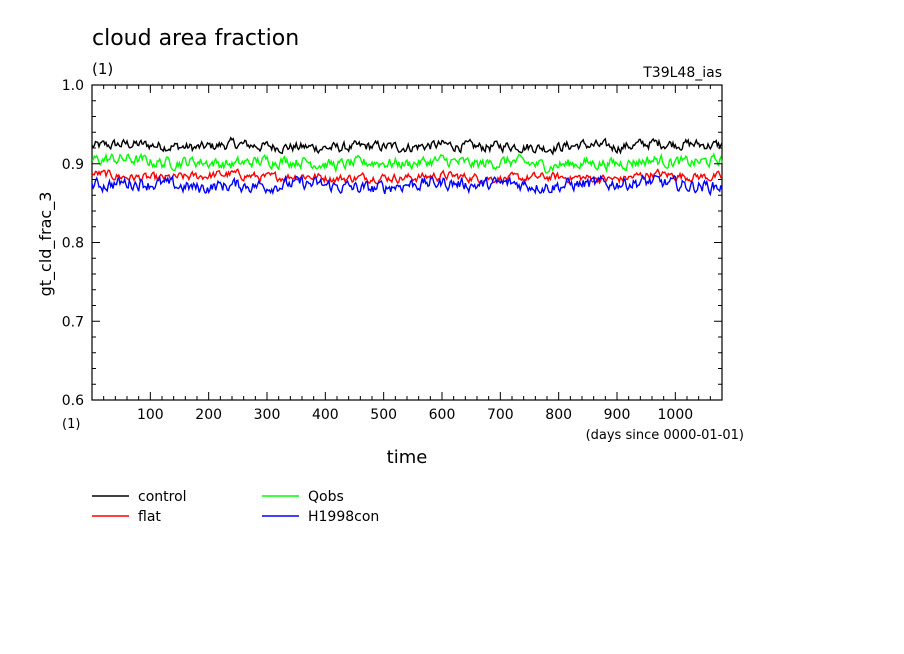  Describe the element at coordinates (407, 146) in the screenshot. I see `series-line-control` at that location.